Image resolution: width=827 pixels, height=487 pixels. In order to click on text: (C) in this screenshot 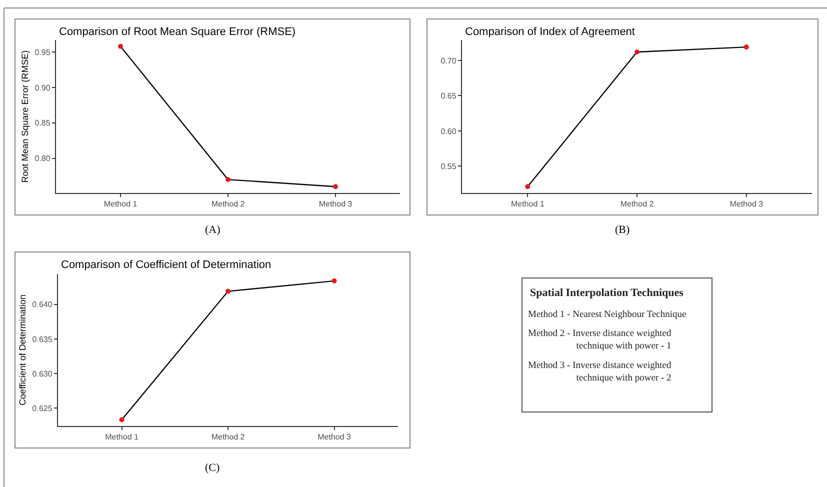, I will do `click(212, 468)`.